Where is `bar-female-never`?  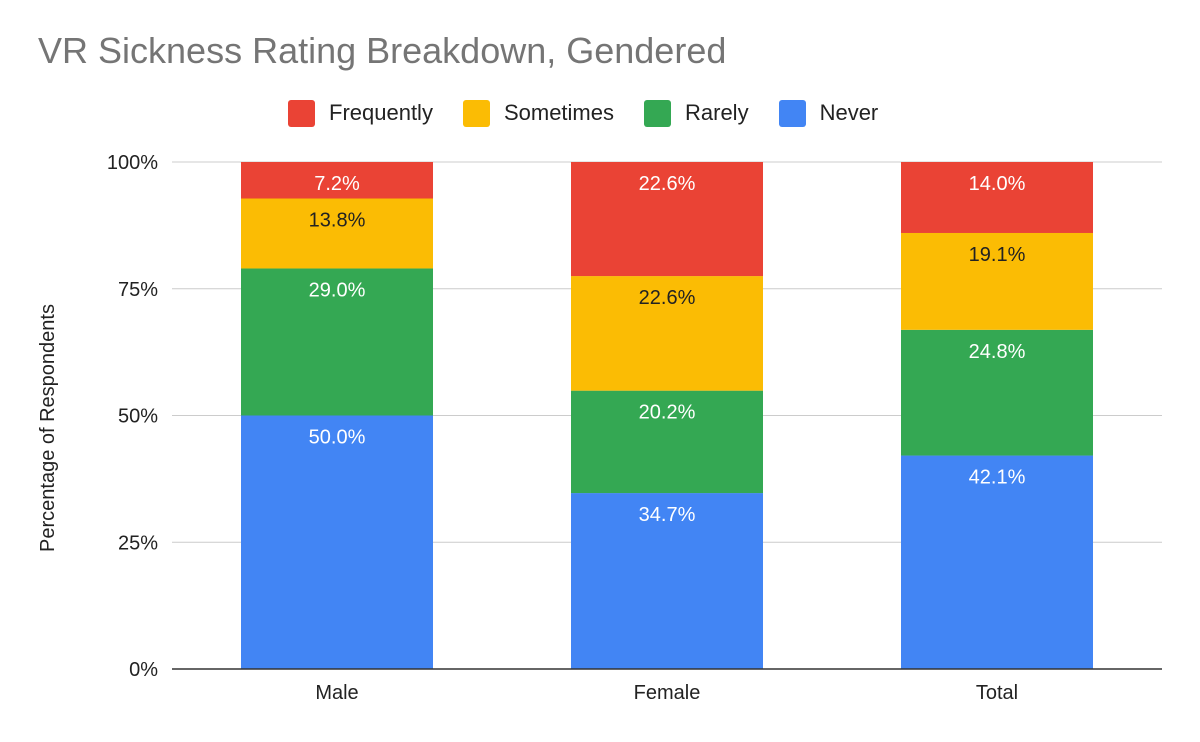
bar-female-never is located at coordinates (667, 581).